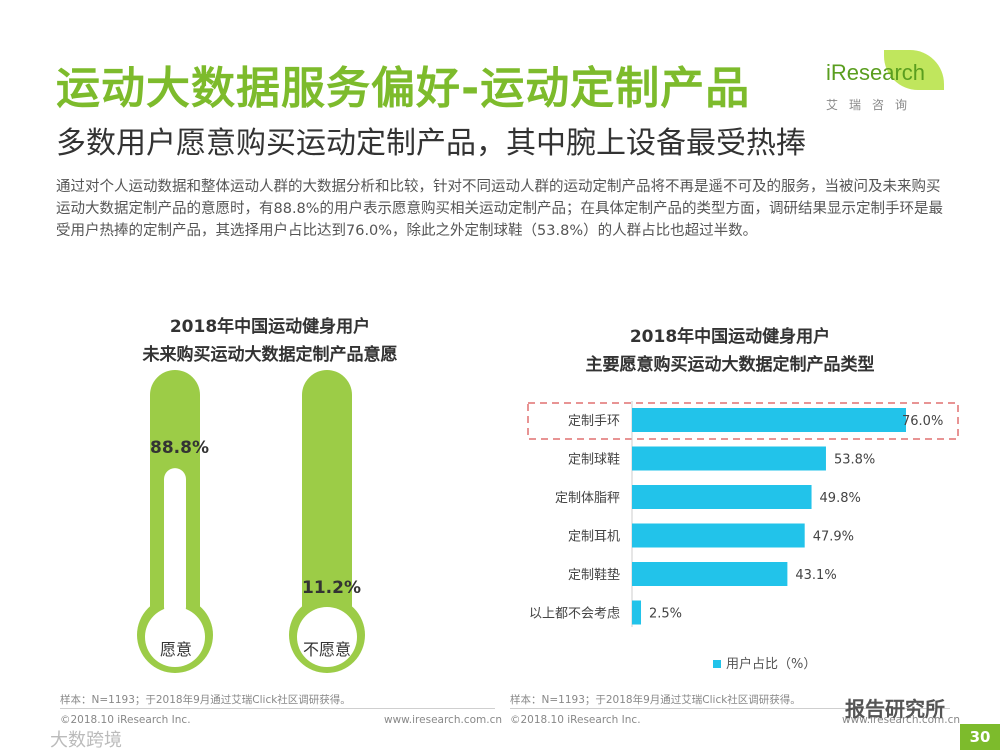 Image resolution: width=1000 pixels, height=752 pixels. What do you see at coordinates (331, 587) in the screenshot?
I see `thermometer-value-unwilling: 11.2%` at bounding box center [331, 587].